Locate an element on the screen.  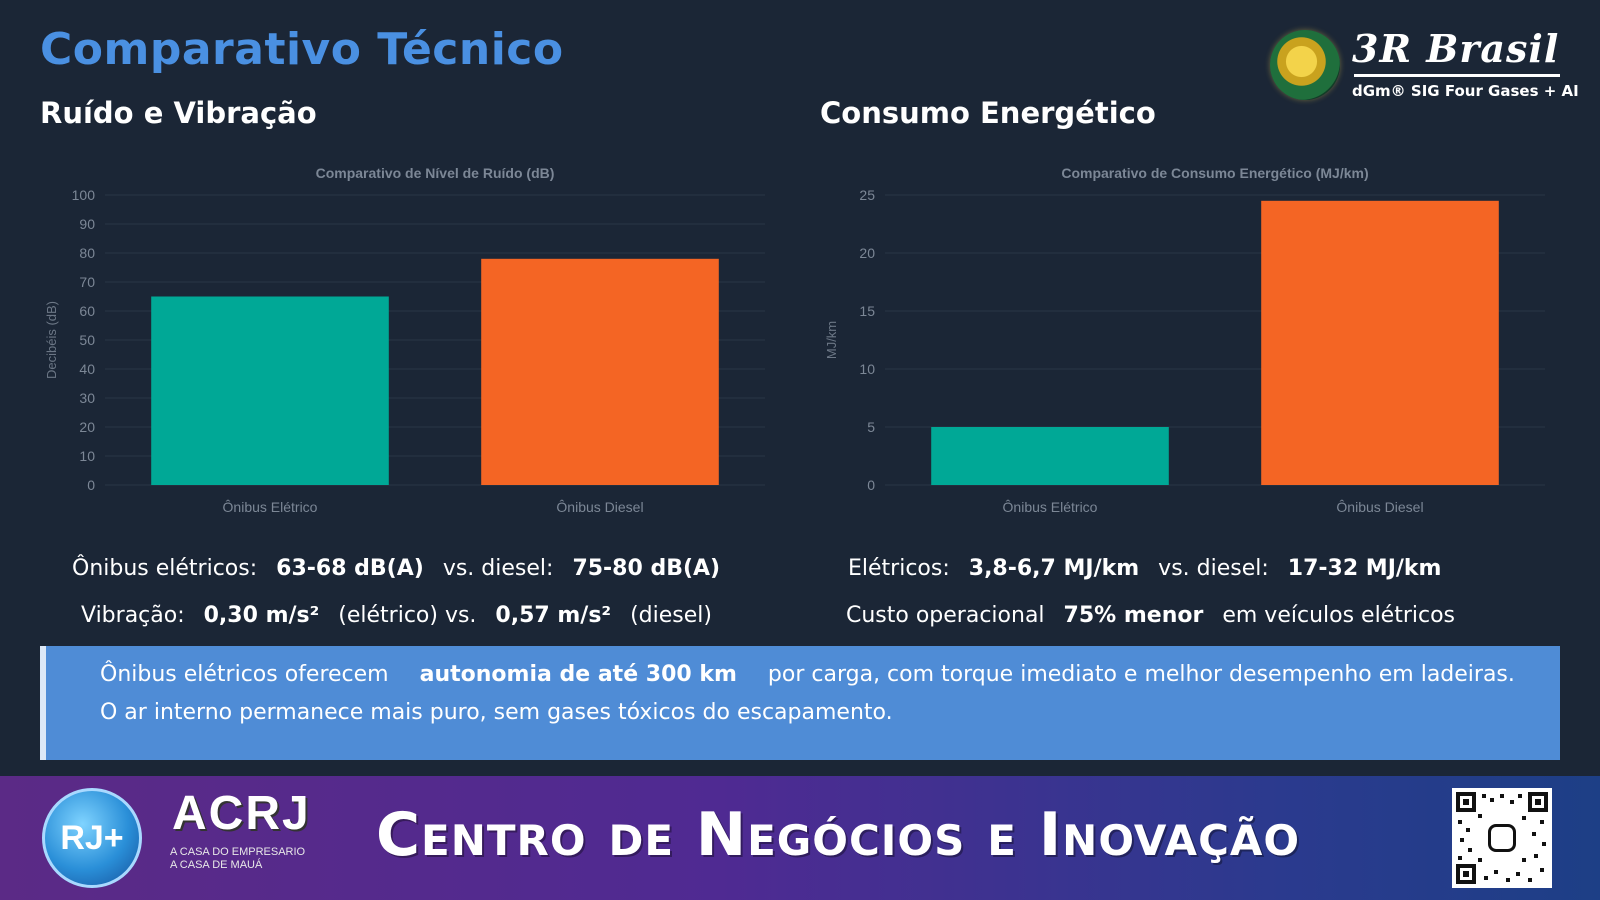
acrj-logo: ACRJ A CASA DO EMPRESARIO A CASA DE MAUÁ is located at coordinates (243, 836).